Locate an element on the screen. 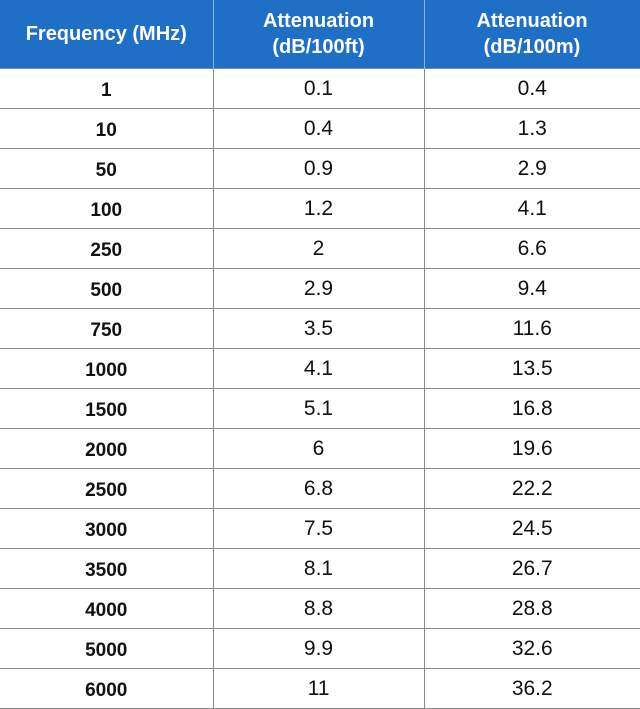 This screenshot has height=709, width=640. table-row: 1500 5.1 16.8 is located at coordinates (320, 408).